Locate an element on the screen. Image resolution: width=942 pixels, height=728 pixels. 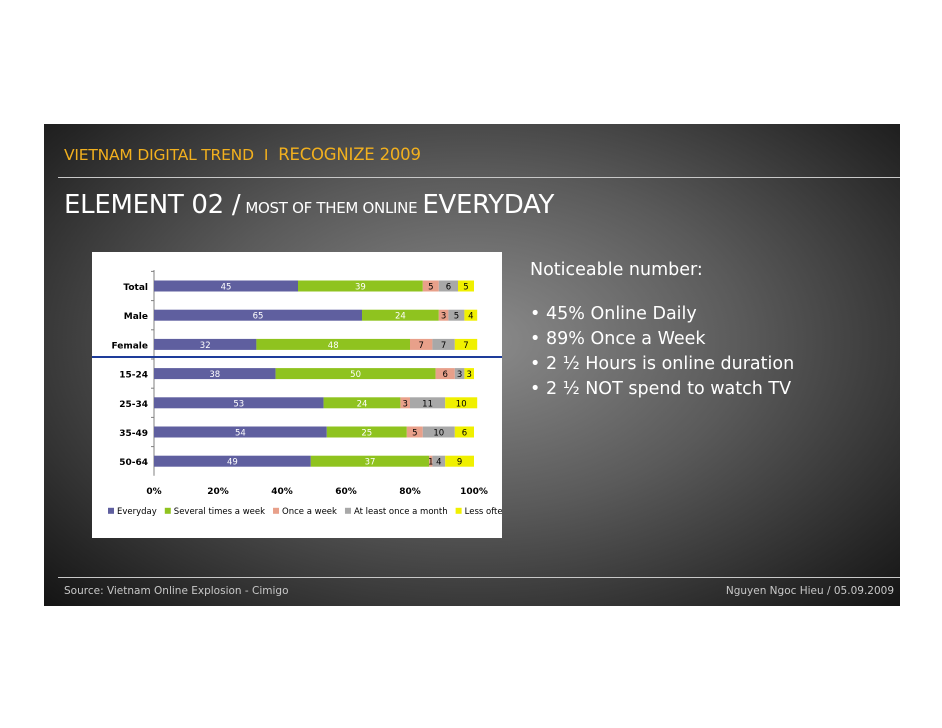
data-label: 37 is located at coordinates (370, 463).